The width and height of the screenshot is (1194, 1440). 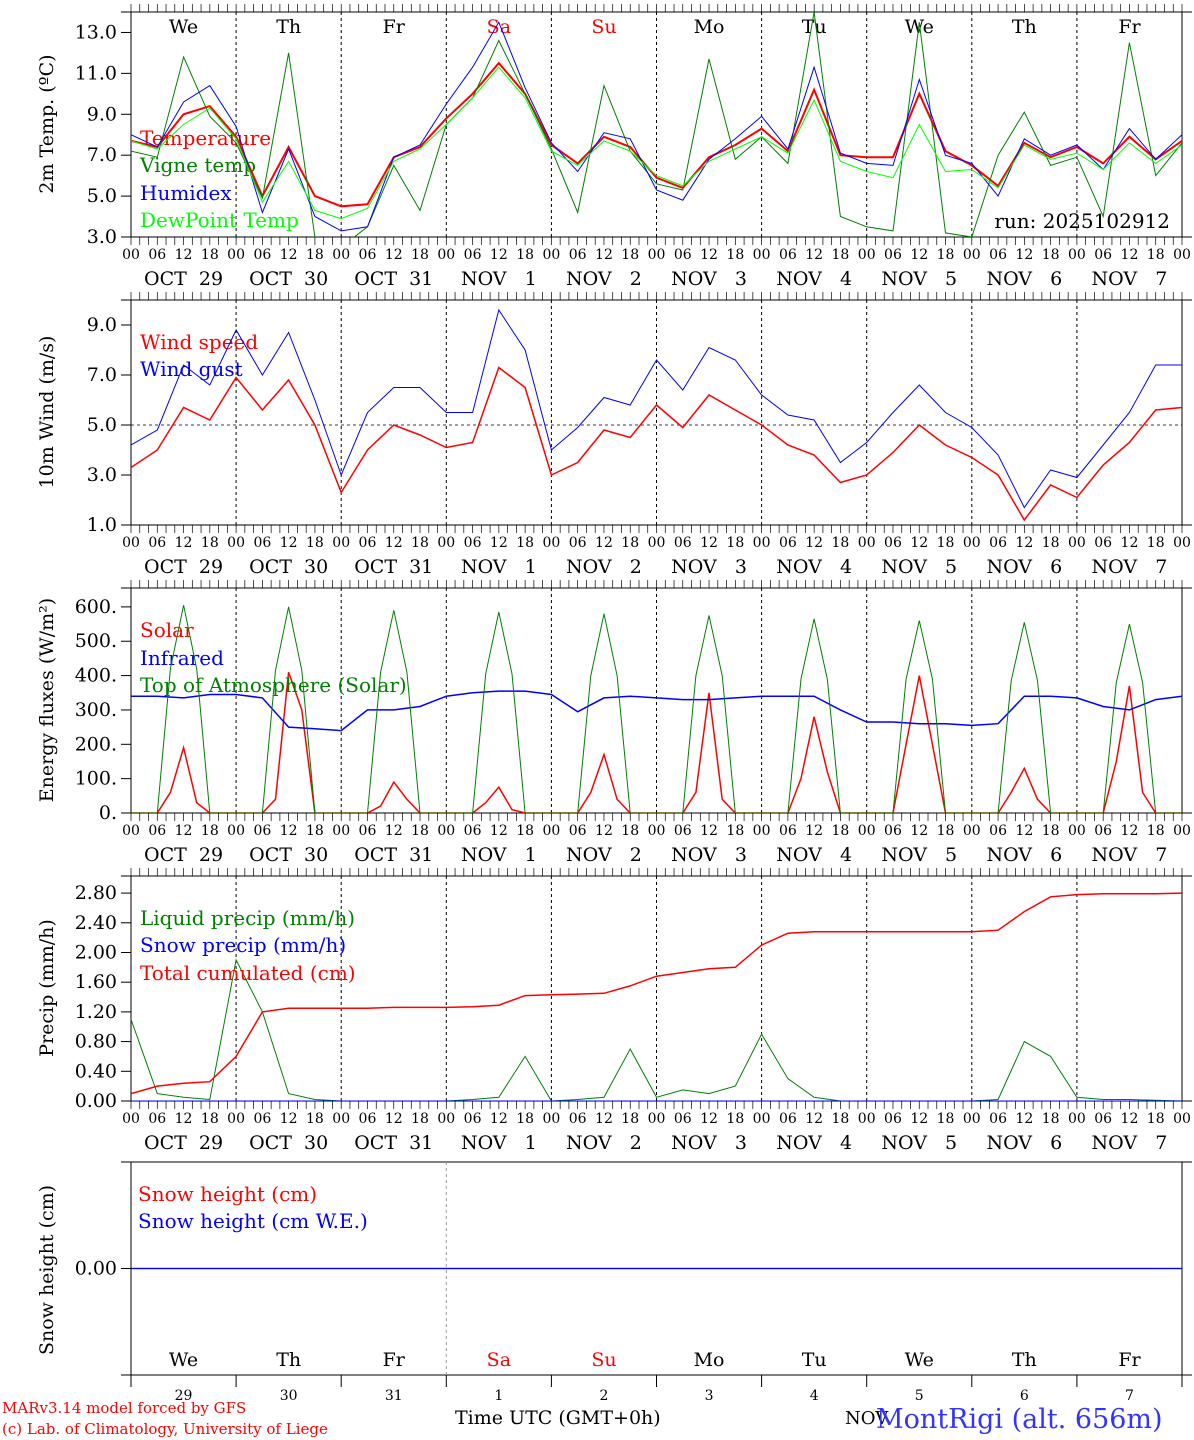 What do you see at coordinates (1129, 1396) in the screenshot?
I see `x-day-number: 7` at bounding box center [1129, 1396].